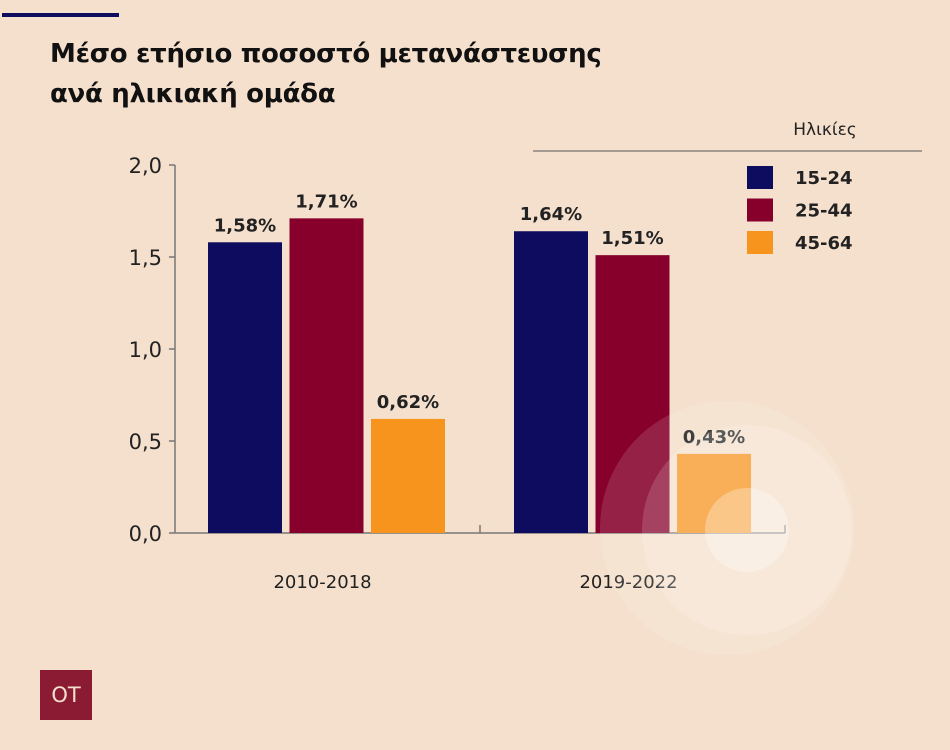 This screenshot has width=950, height=750. Describe the element at coordinates (824, 211) in the screenshot. I see `legend-label: 25-44` at that location.